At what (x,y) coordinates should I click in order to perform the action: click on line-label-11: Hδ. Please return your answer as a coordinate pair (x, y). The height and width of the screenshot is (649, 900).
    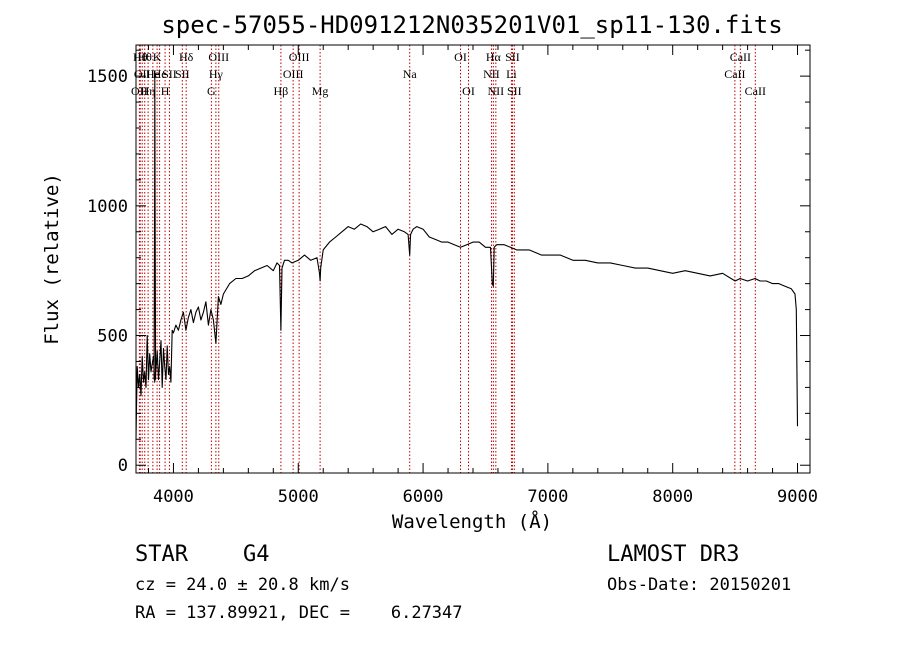
    Looking at the image, I should click on (186, 57).